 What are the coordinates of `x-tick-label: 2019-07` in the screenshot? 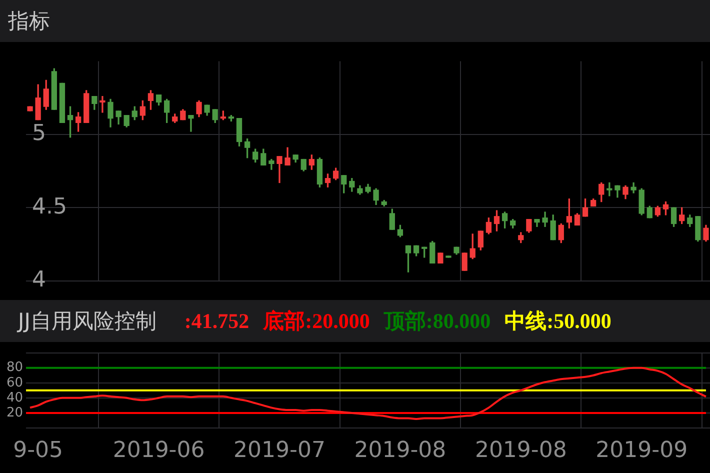 It's located at (280, 450).